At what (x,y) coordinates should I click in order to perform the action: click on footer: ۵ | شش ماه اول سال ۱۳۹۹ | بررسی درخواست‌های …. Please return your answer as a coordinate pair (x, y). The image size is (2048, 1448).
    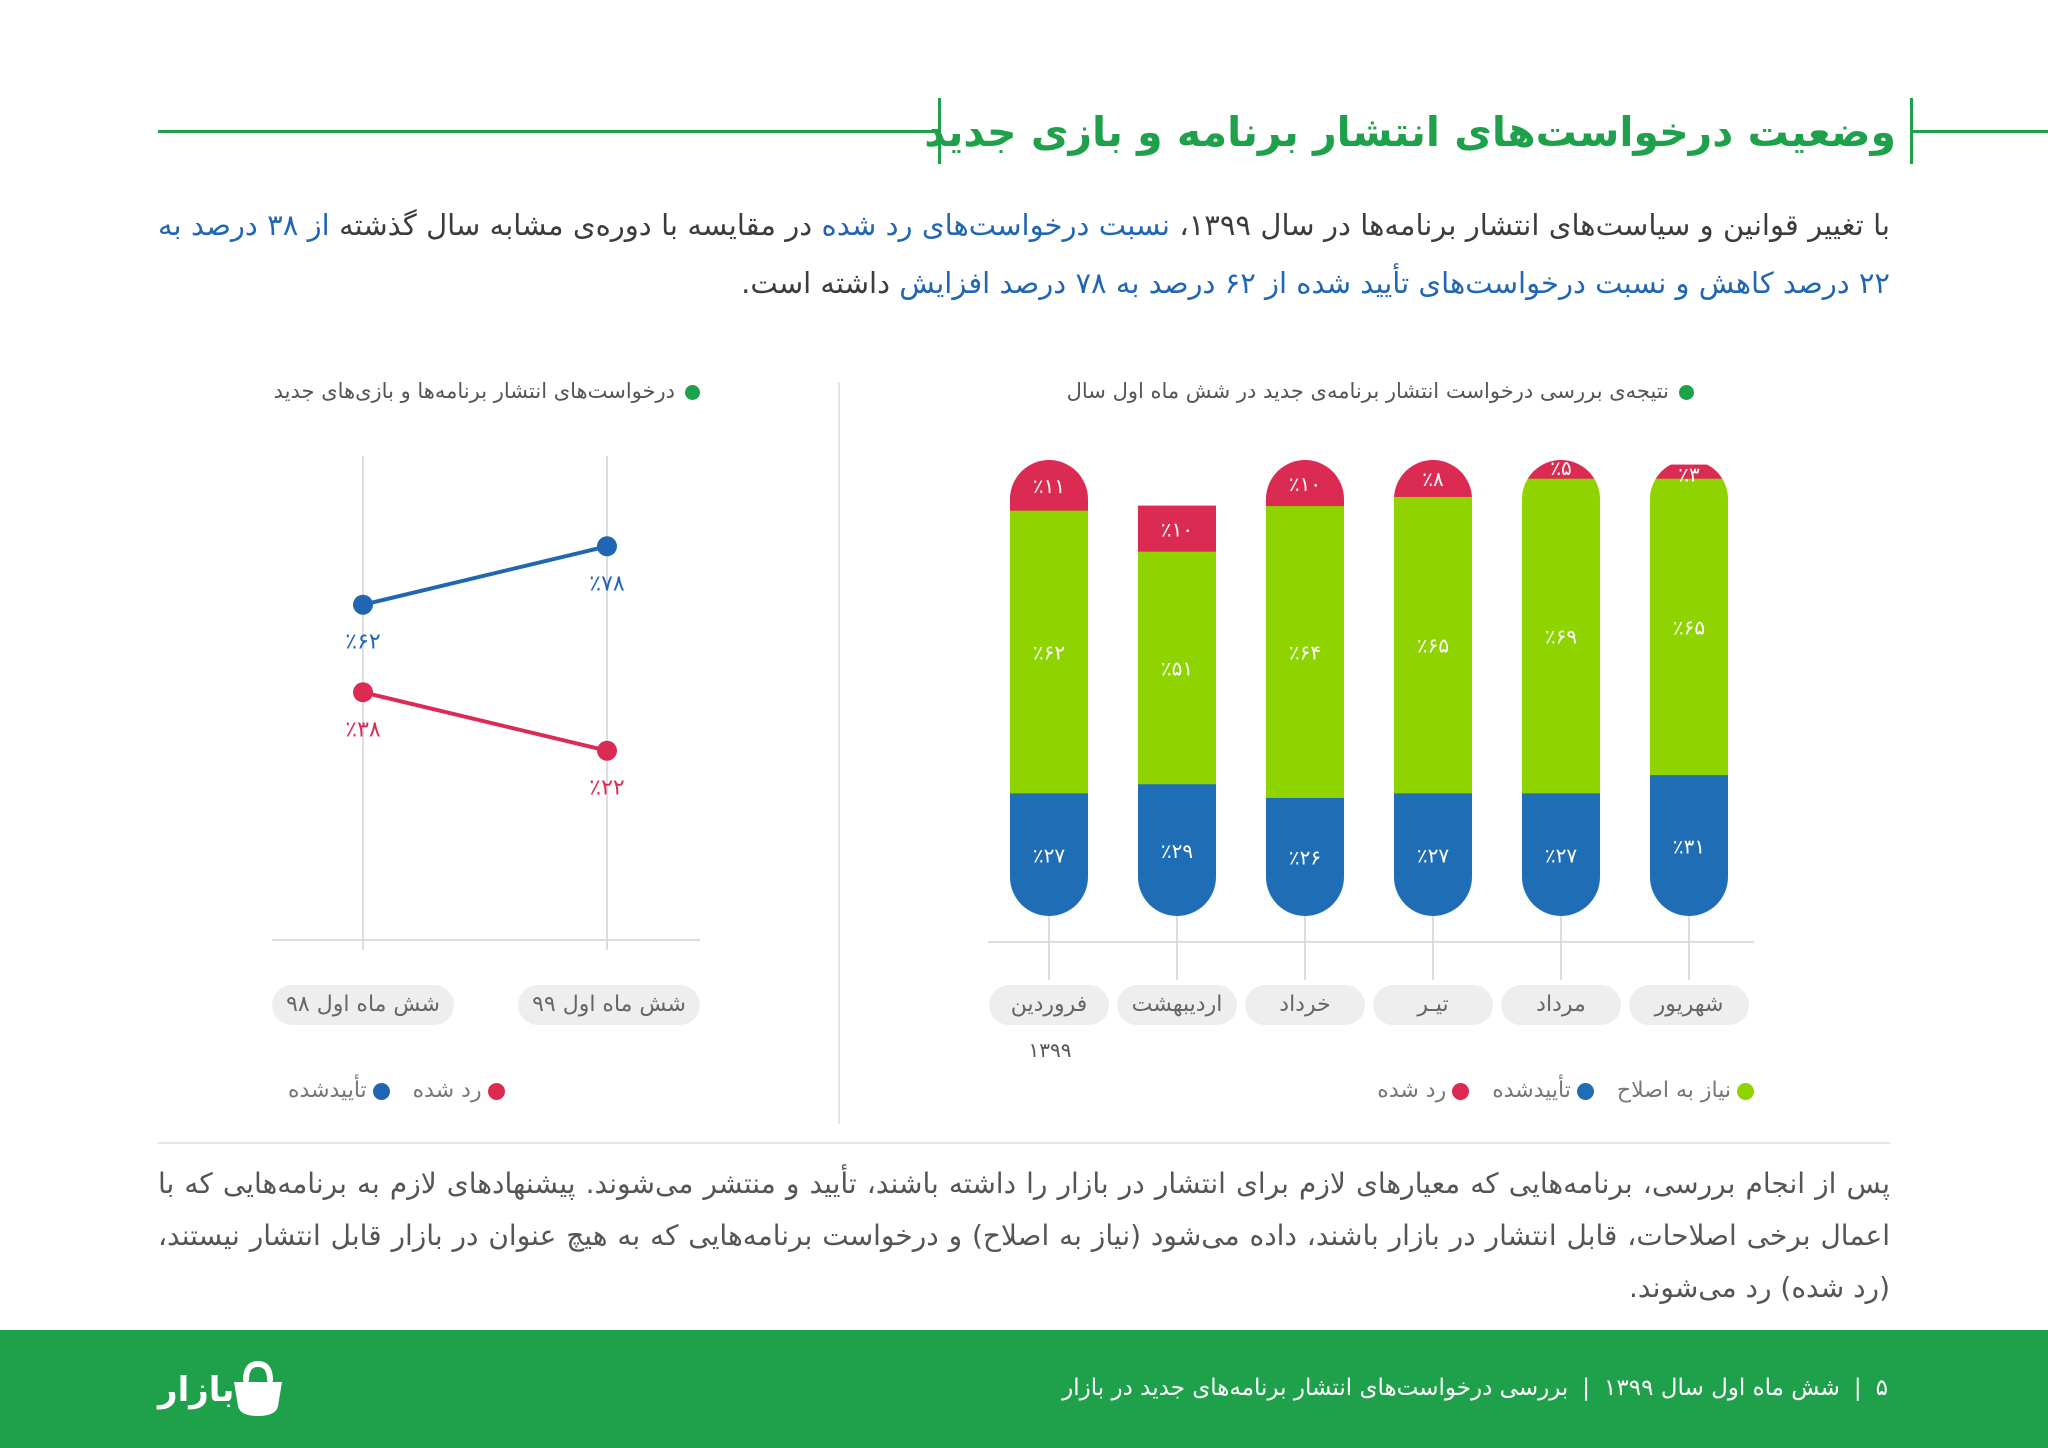
    Looking at the image, I should click on (1024, 1389).